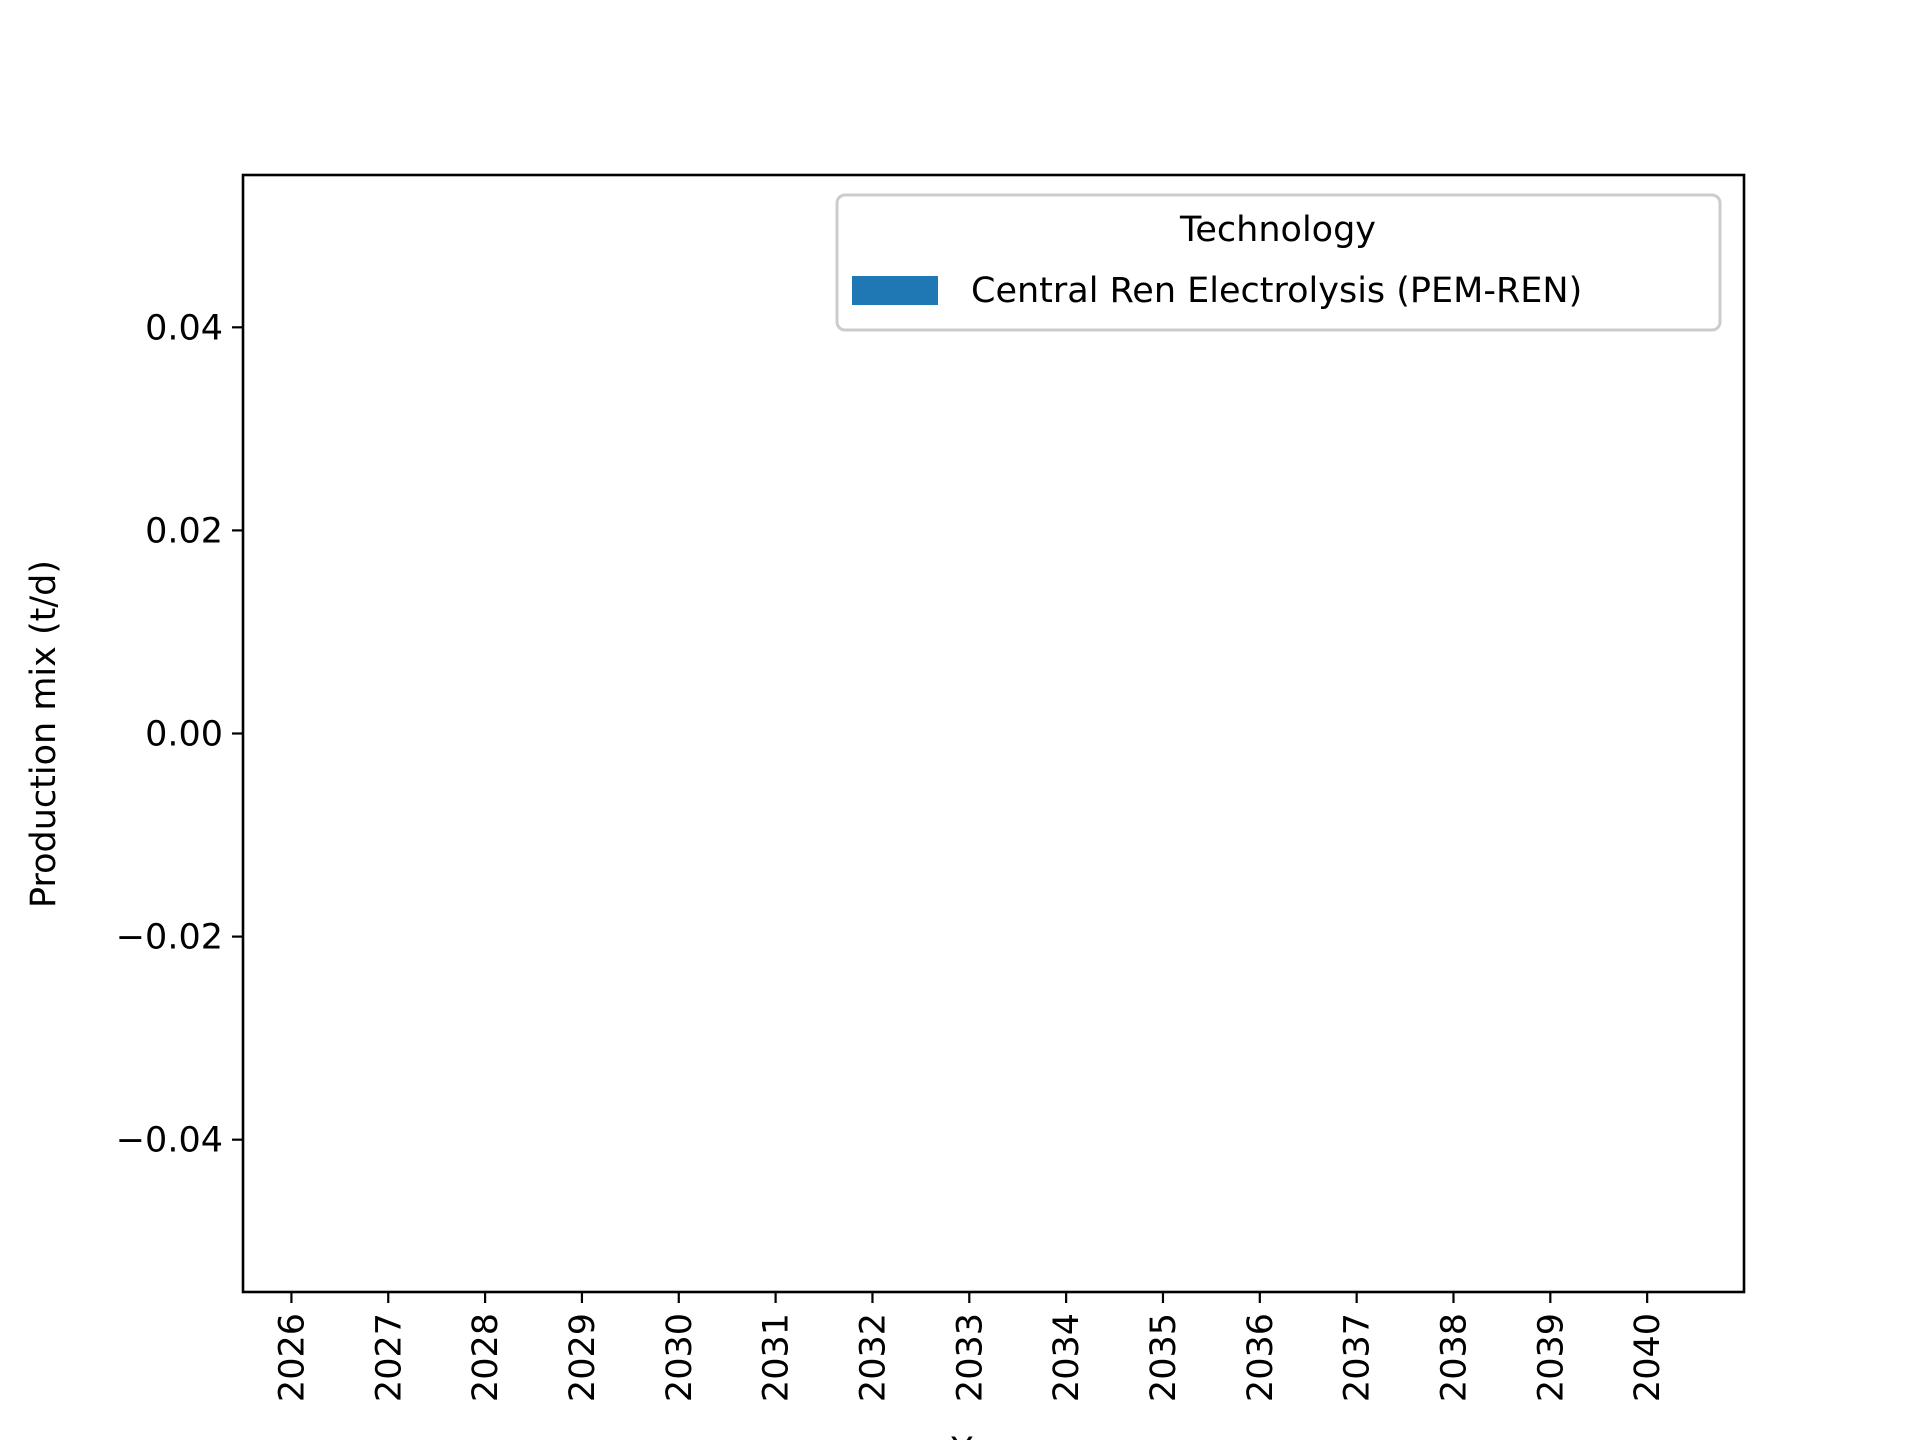  What do you see at coordinates (1277, 230) in the screenshot?
I see `legend-title: Technology` at bounding box center [1277, 230].